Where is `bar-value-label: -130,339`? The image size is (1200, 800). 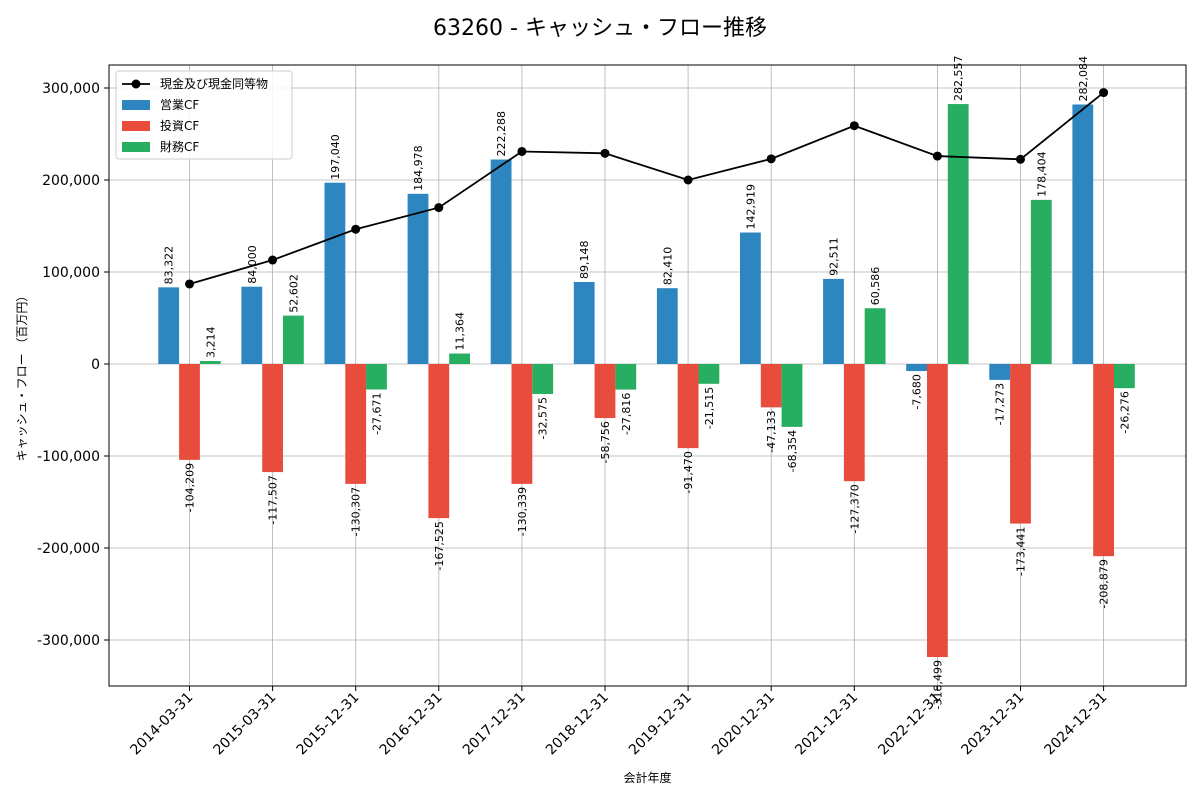
bar-value-label: -130,339 is located at coordinates (522, 511).